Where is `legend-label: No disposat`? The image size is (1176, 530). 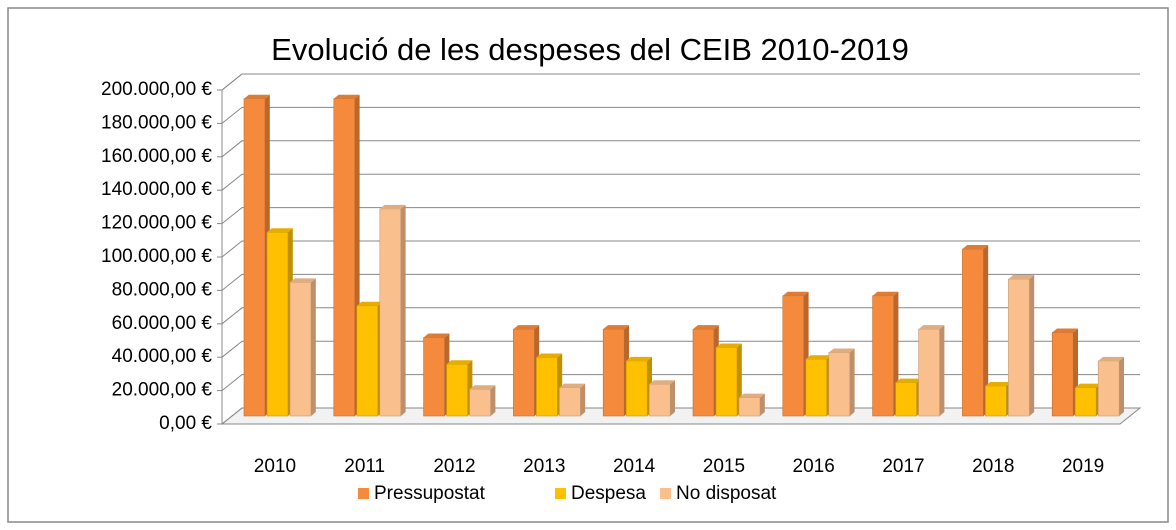 legend-label: No disposat is located at coordinates (726, 493).